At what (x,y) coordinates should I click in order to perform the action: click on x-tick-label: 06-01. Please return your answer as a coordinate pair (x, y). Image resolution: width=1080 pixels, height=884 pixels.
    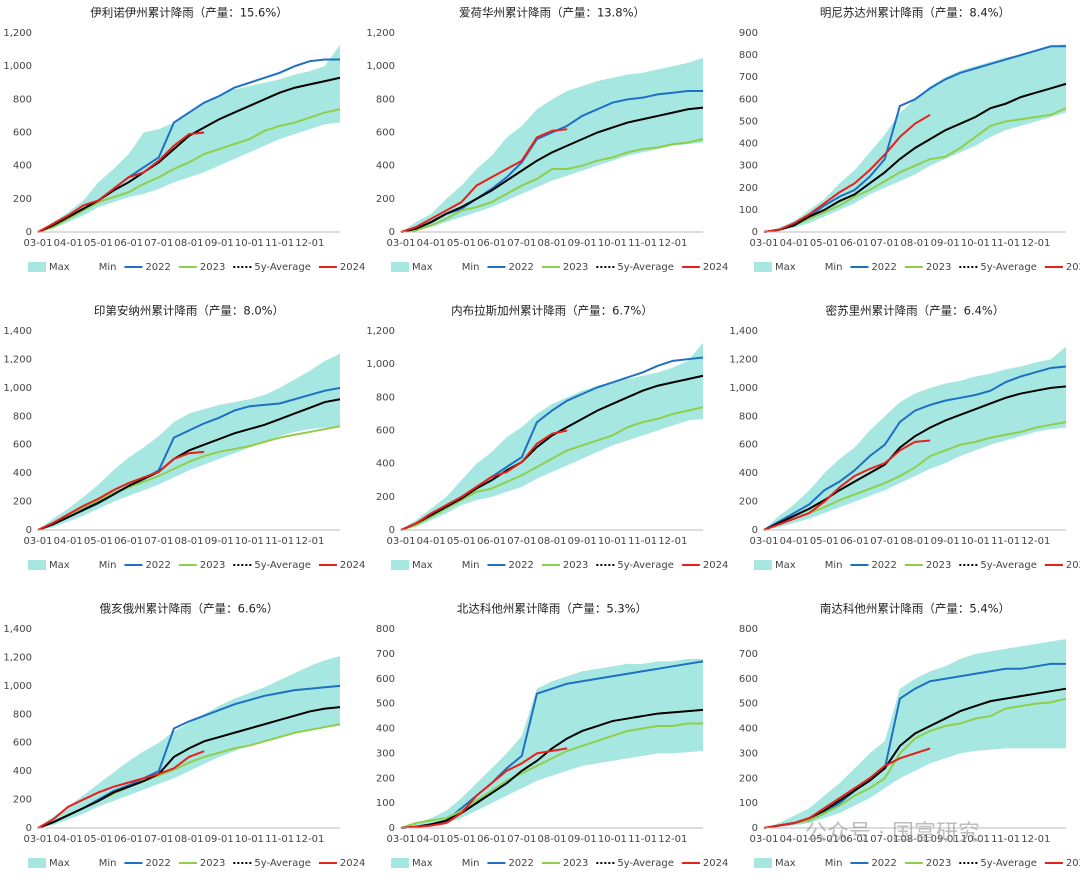
    Looking at the image, I should click on (854, 839).